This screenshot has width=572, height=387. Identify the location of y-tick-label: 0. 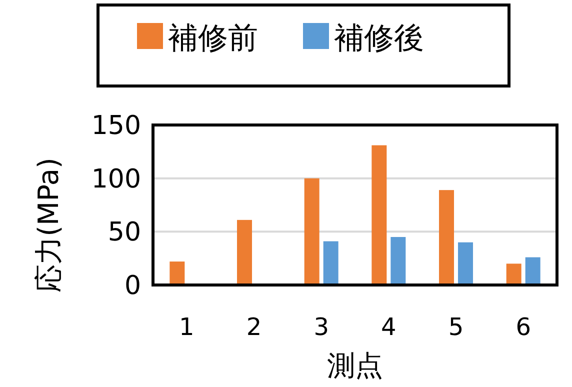
(132, 286).